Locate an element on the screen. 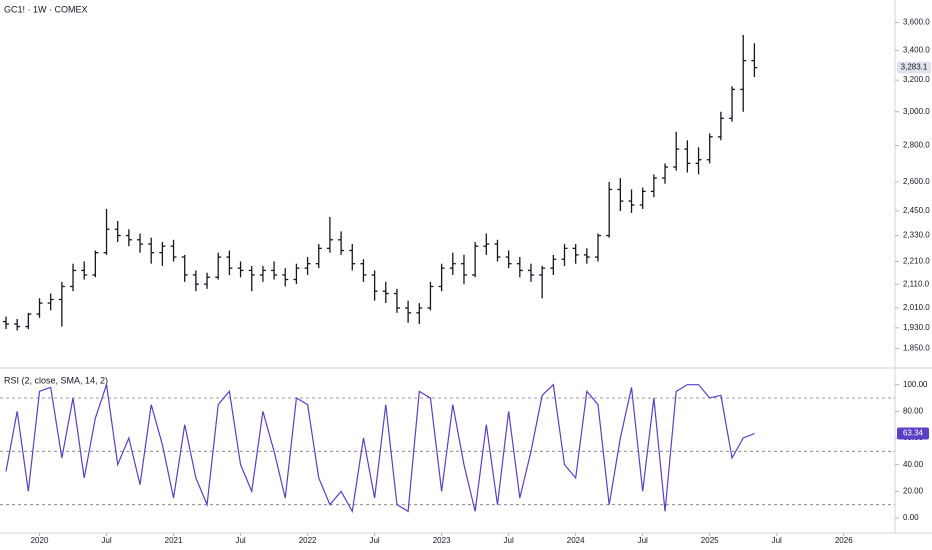 This screenshot has height=550, width=932. y-tick-label: 2,330.0 is located at coordinates (916, 235).